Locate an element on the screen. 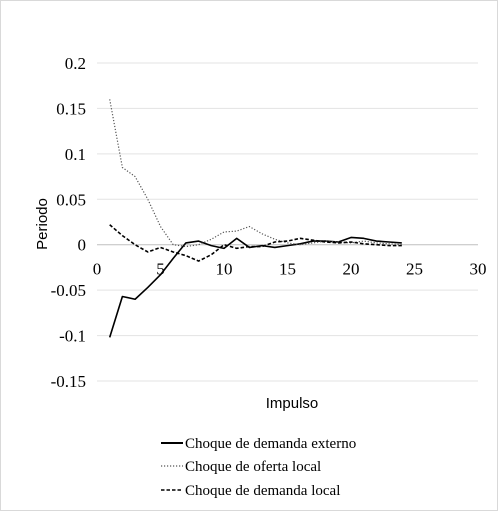  y-axis-ticks: 0.2 0.15 0.1 0.05 0 -0.05 -0.1 -0.15 is located at coordinates (68, 222).